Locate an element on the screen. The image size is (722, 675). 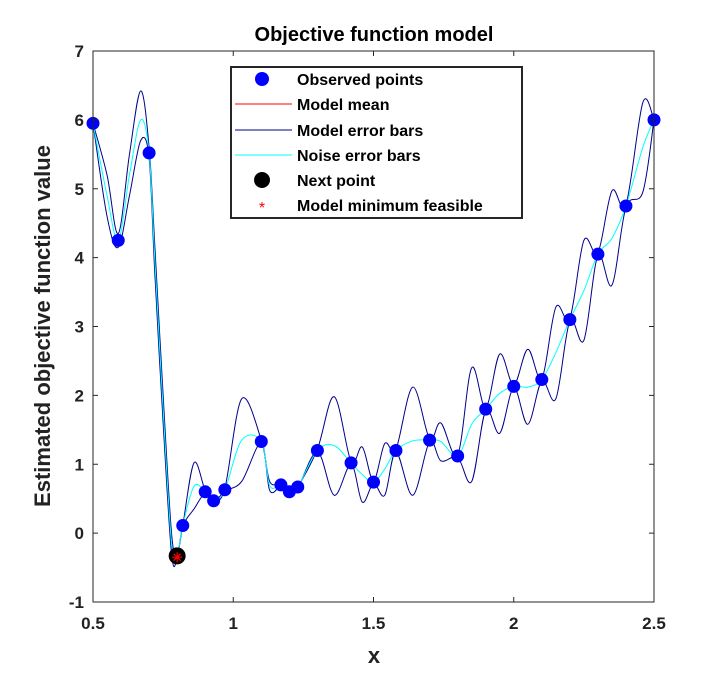
legend-label-next: Next point is located at coordinates (336, 181).